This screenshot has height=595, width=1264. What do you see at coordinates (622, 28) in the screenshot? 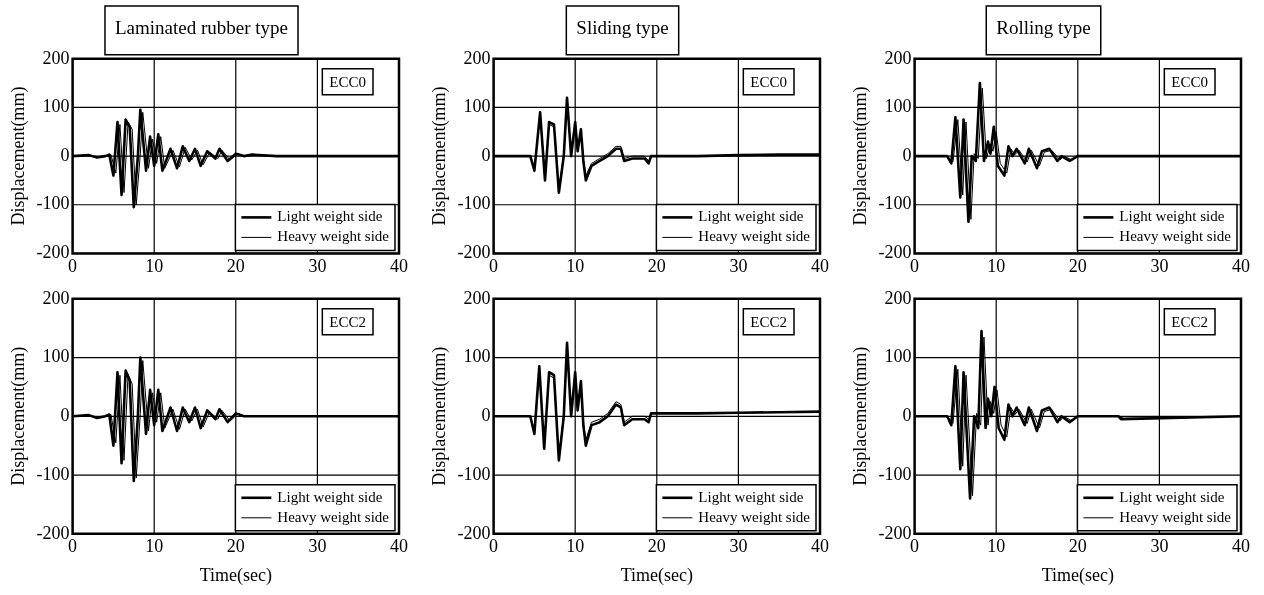
I see `chart-title: Sliding type` at bounding box center [622, 28].